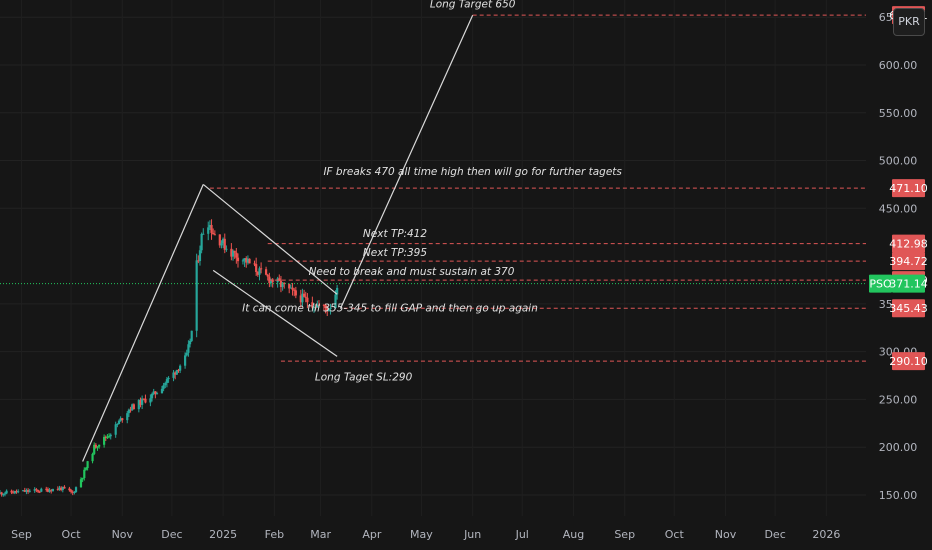 This screenshot has width=932, height=550. I want to click on symbol-tag-label: PSO, so click(880, 284).